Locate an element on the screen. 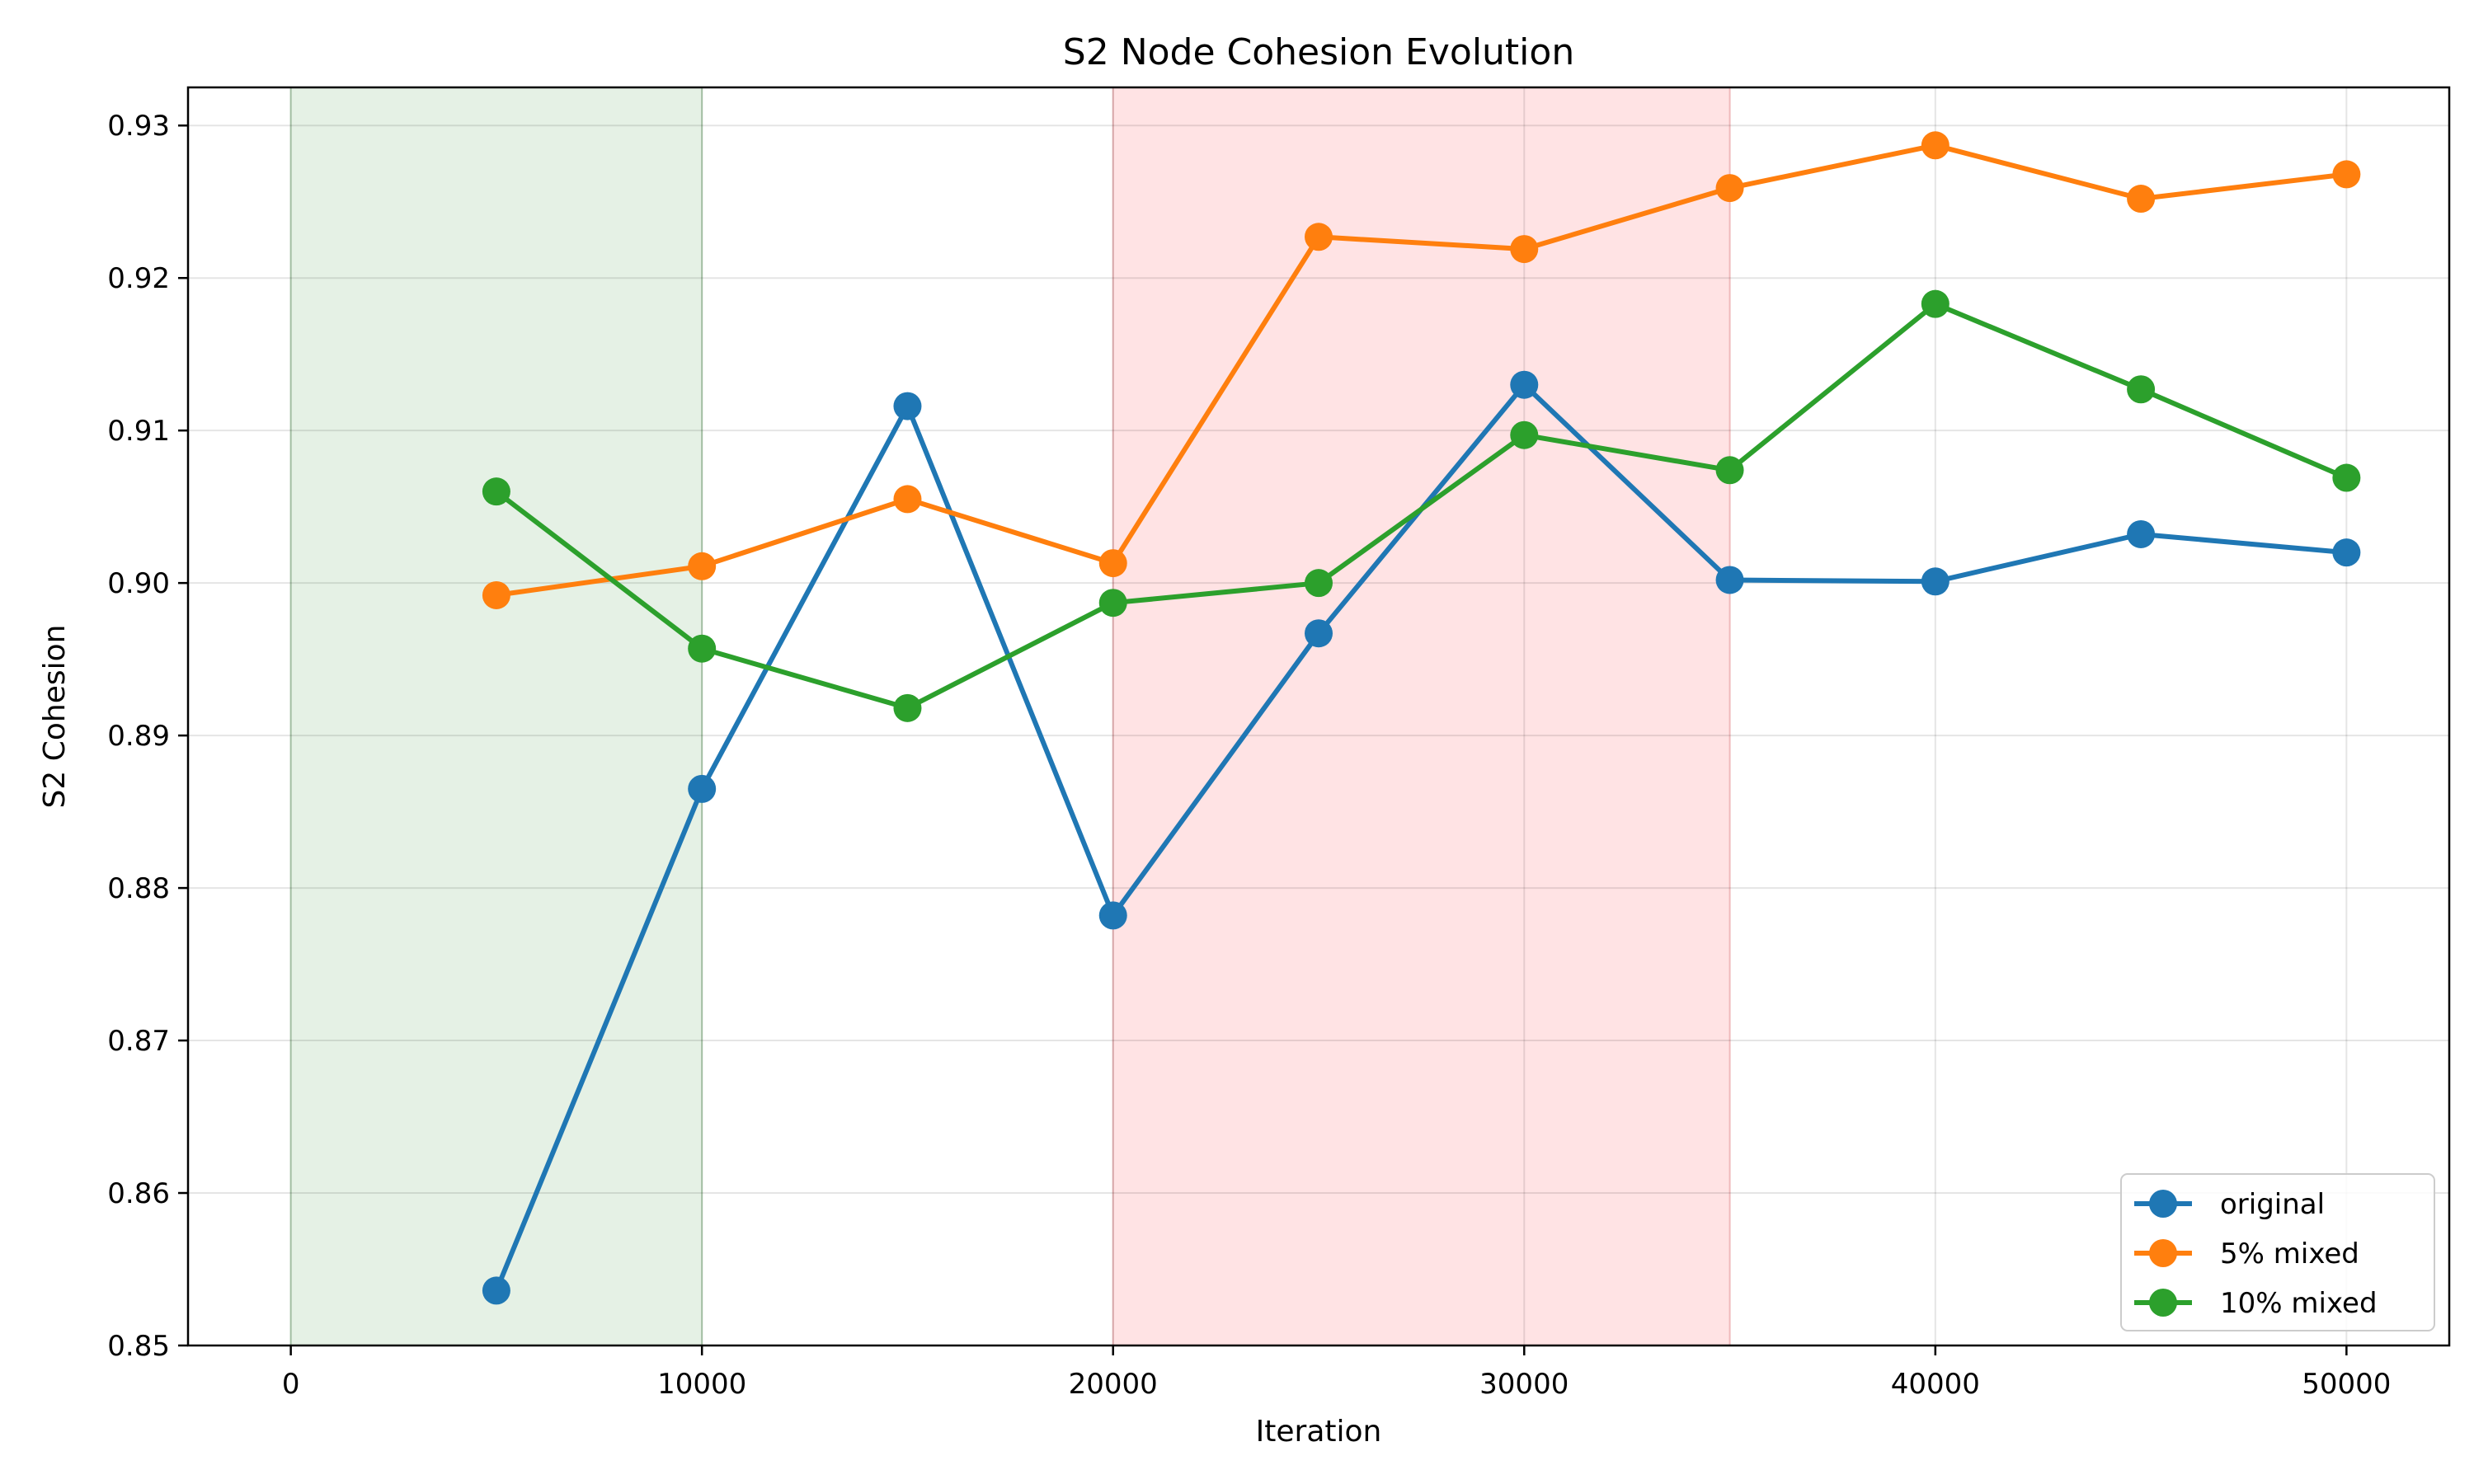 The image size is (2474, 1484). x-tick-label: 0 is located at coordinates (291, 1384).